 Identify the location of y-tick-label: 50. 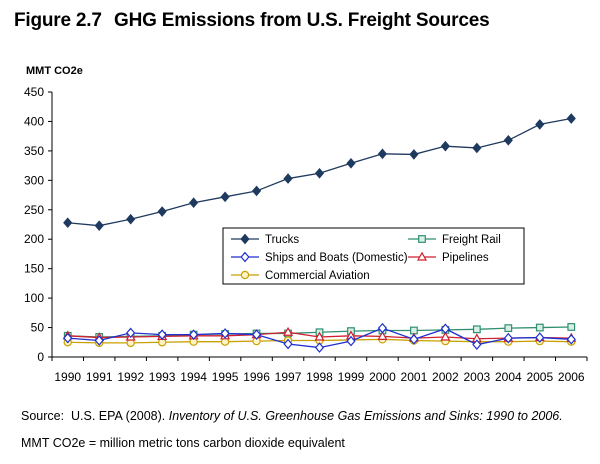
(38, 328).